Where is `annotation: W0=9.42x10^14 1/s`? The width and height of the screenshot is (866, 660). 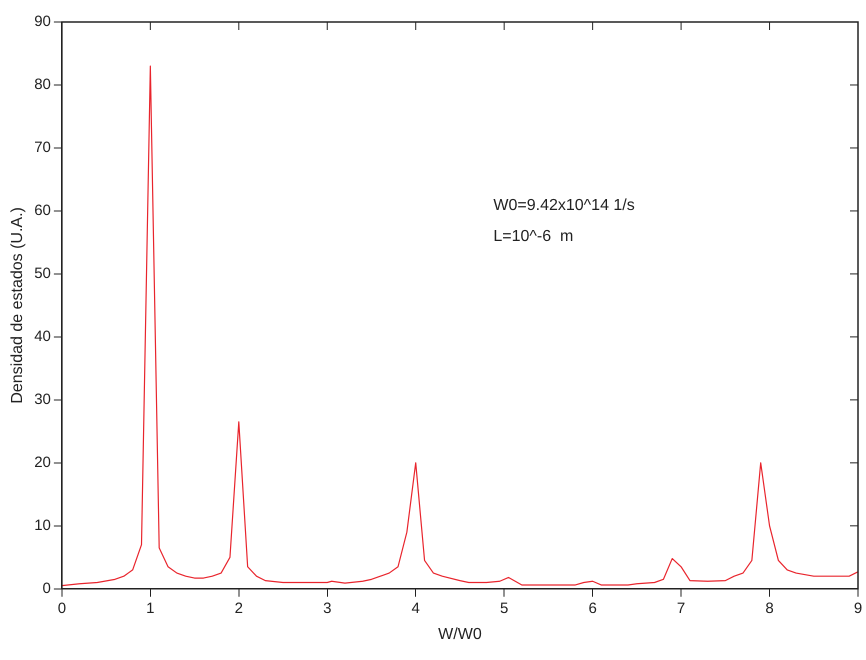 annotation: W0=9.42x10^14 1/s is located at coordinates (564, 205).